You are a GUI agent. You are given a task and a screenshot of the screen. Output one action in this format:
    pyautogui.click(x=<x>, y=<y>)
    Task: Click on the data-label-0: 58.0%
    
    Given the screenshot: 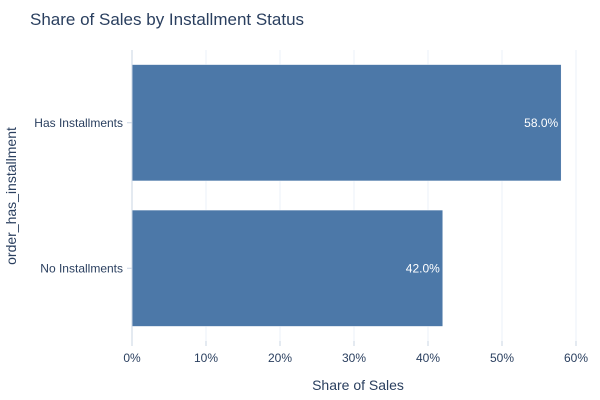 What is the action you would take?
    pyautogui.click(x=541, y=123)
    